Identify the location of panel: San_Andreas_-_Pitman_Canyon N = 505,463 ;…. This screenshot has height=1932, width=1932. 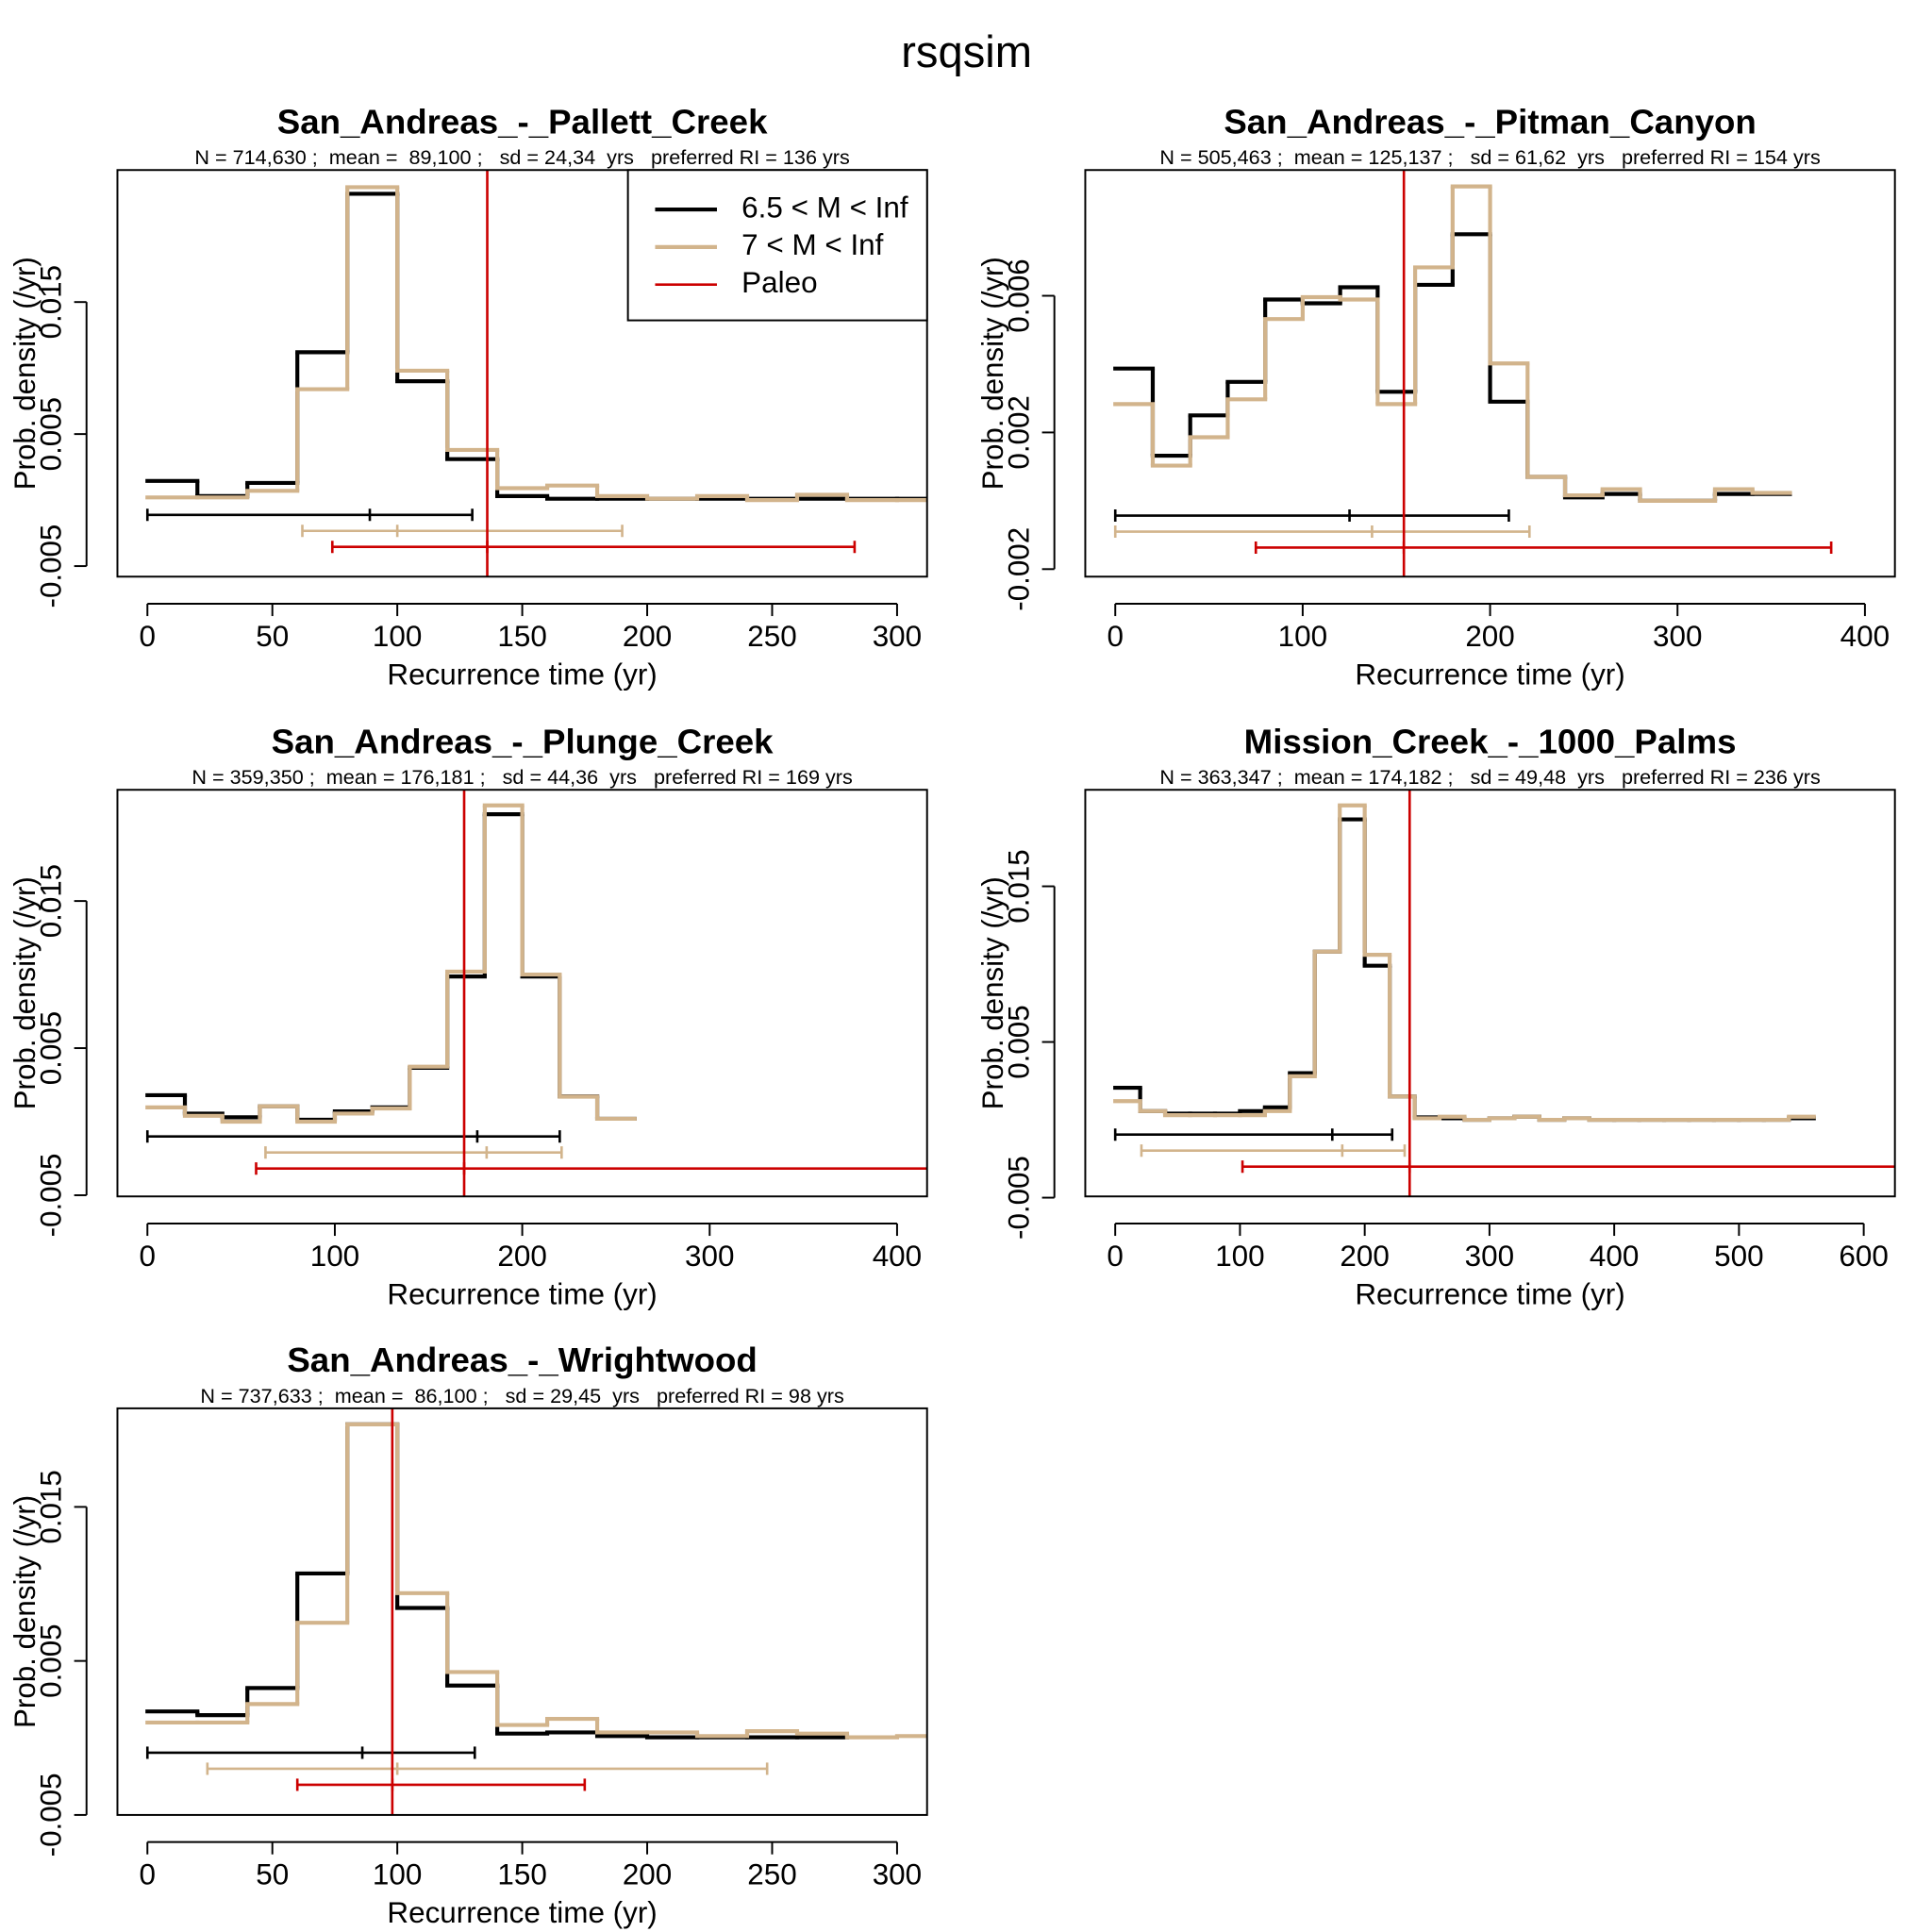
(1436, 397).